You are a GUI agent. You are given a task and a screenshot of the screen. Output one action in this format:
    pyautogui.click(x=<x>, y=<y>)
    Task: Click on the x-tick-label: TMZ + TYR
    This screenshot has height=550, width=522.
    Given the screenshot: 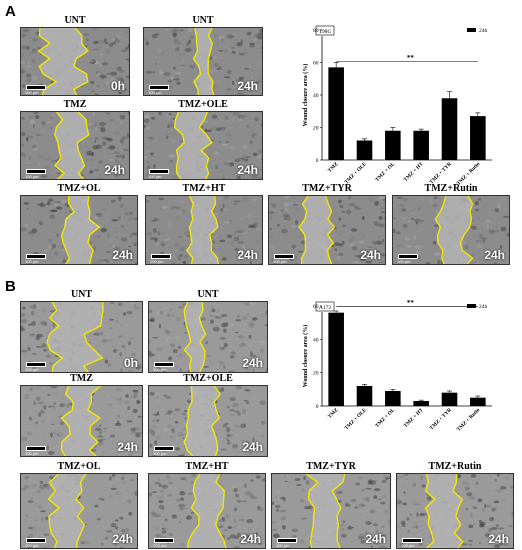 What is the action you would take?
    pyautogui.click(x=441, y=419)
    